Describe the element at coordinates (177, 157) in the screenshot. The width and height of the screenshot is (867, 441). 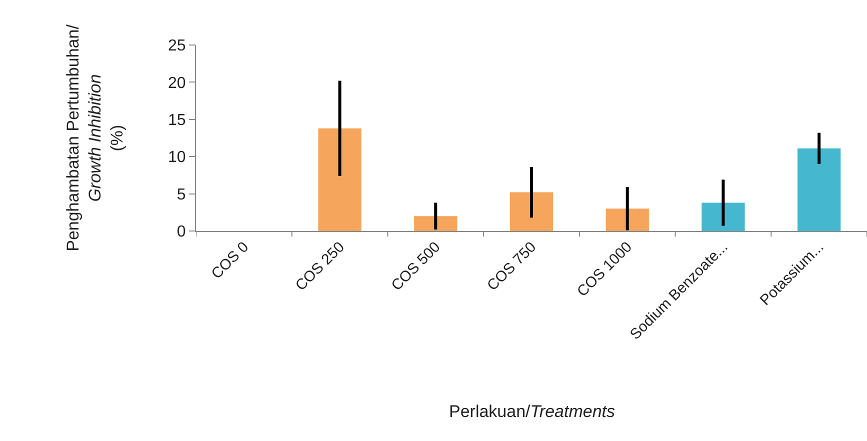
I see `y-tick-label: 10` at that location.